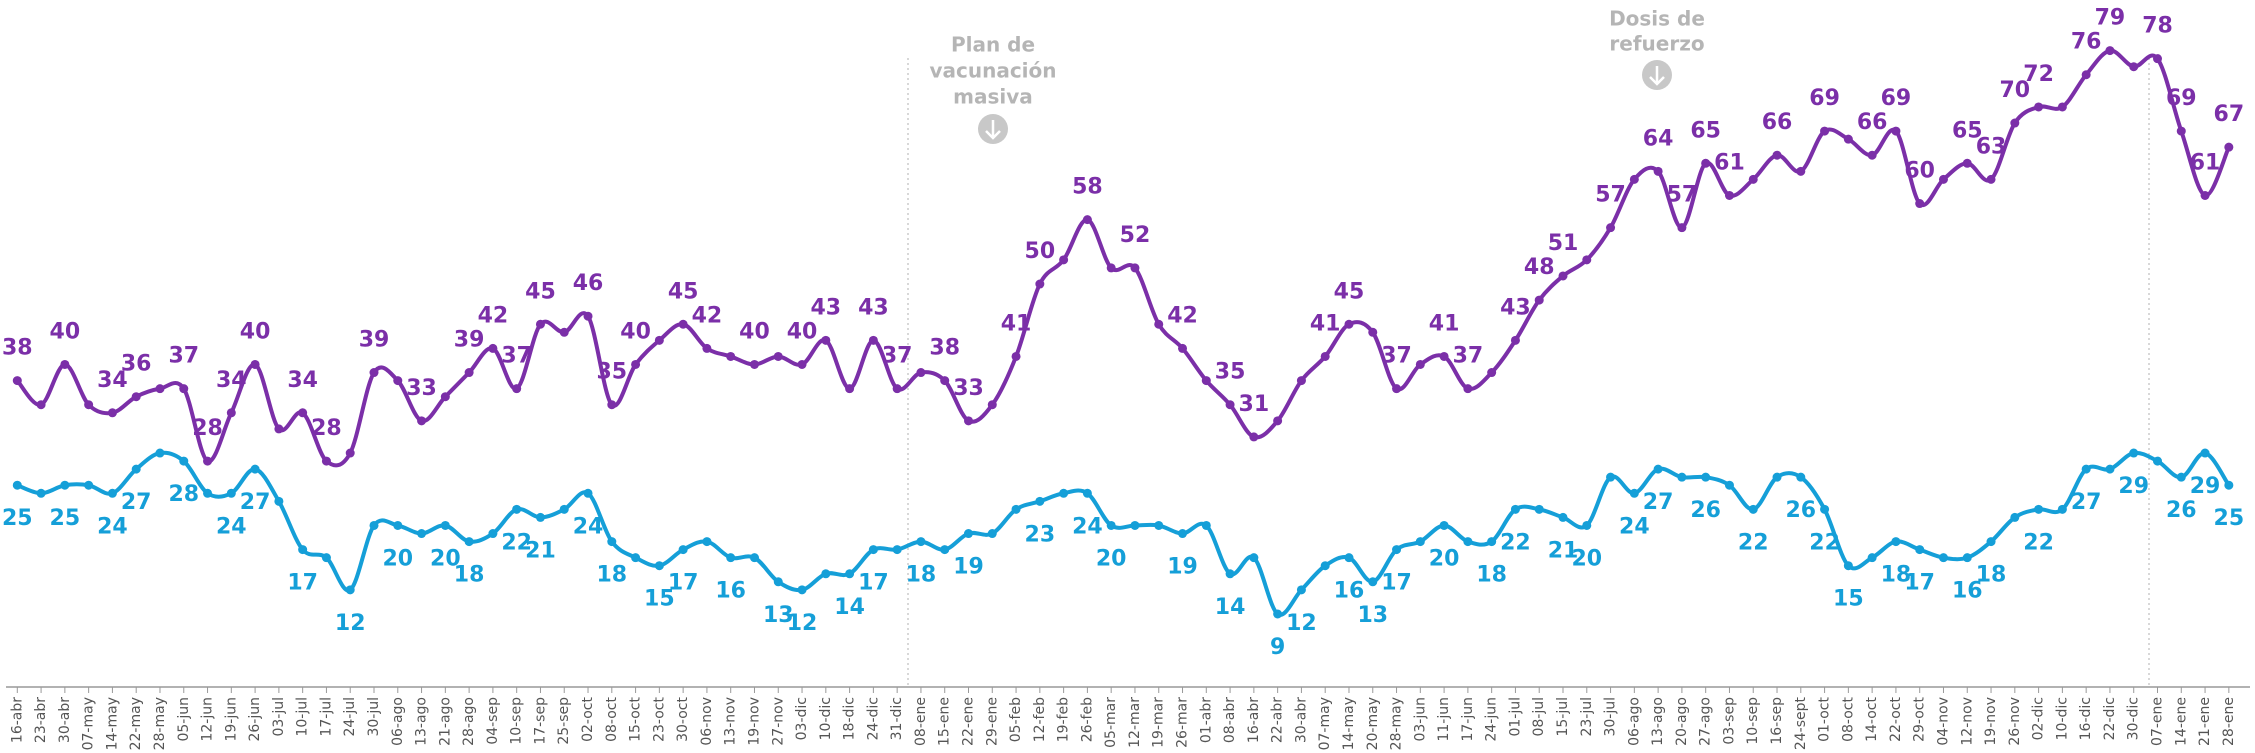  What do you see at coordinates (184, 719) in the screenshot?
I see `x-tick-label: 05-jun` at bounding box center [184, 719].